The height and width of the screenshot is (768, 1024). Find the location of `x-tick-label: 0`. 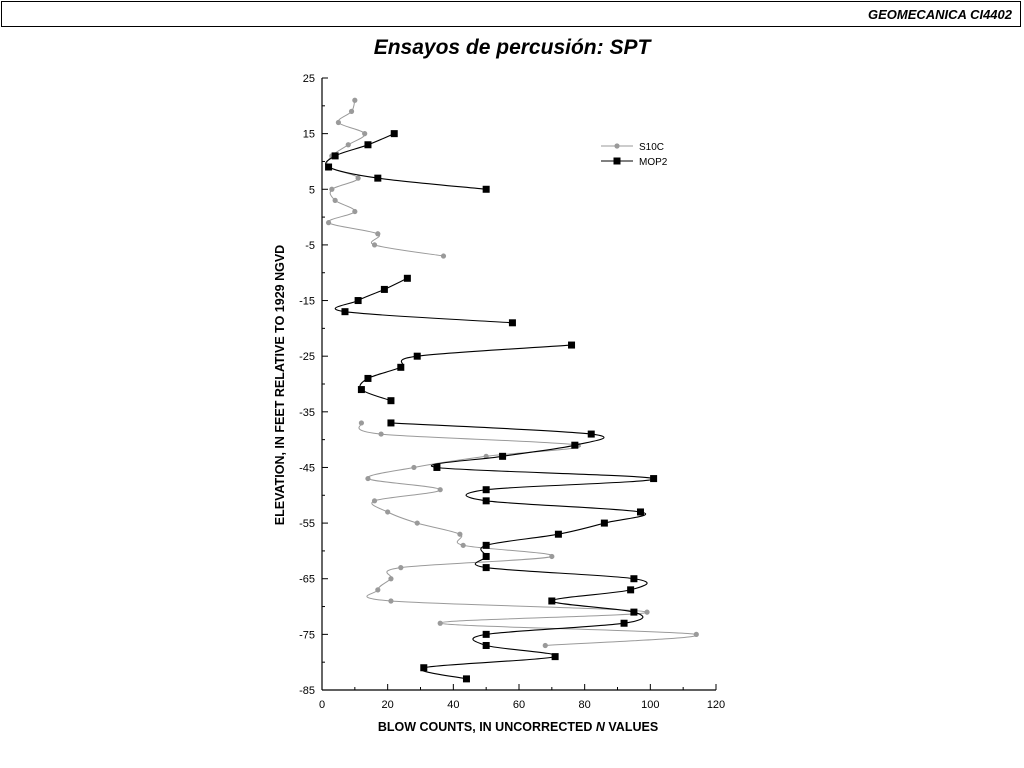

x-tick-label: 0 is located at coordinates (322, 705).